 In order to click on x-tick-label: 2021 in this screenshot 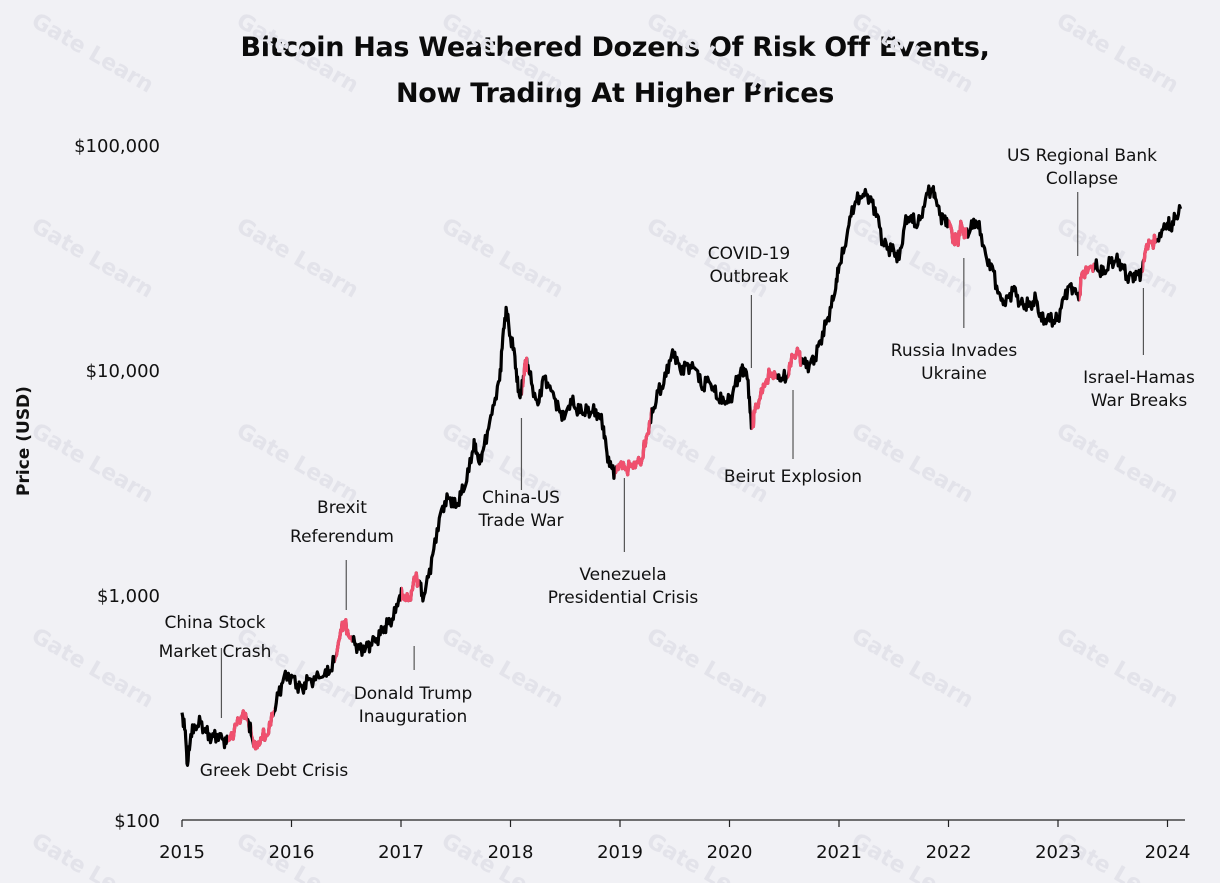, I will do `click(839, 852)`.